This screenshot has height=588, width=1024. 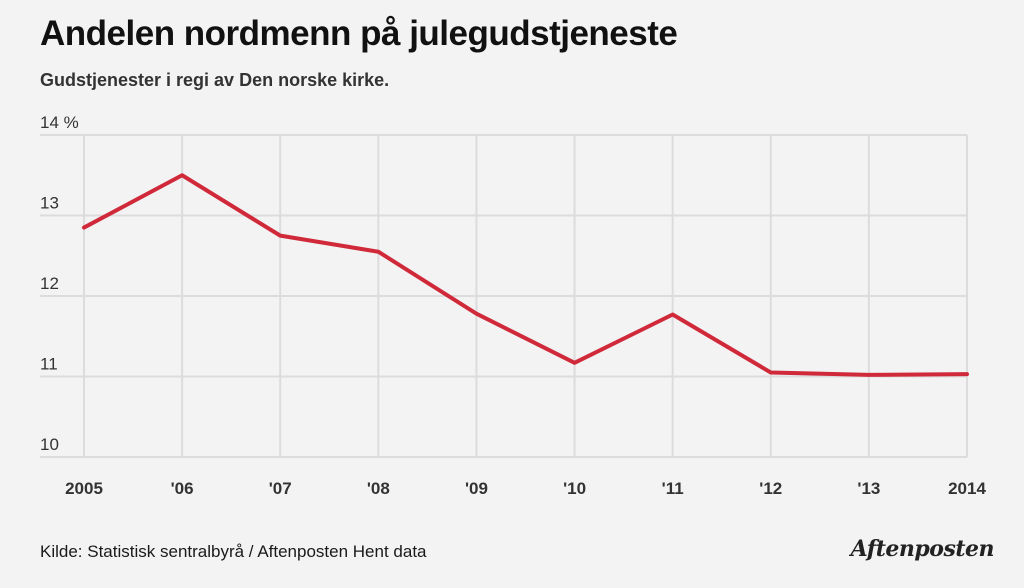 What do you see at coordinates (673, 488) in the screenshot?
I see `x-tick-label: '11` at bounding box center [673, 488].